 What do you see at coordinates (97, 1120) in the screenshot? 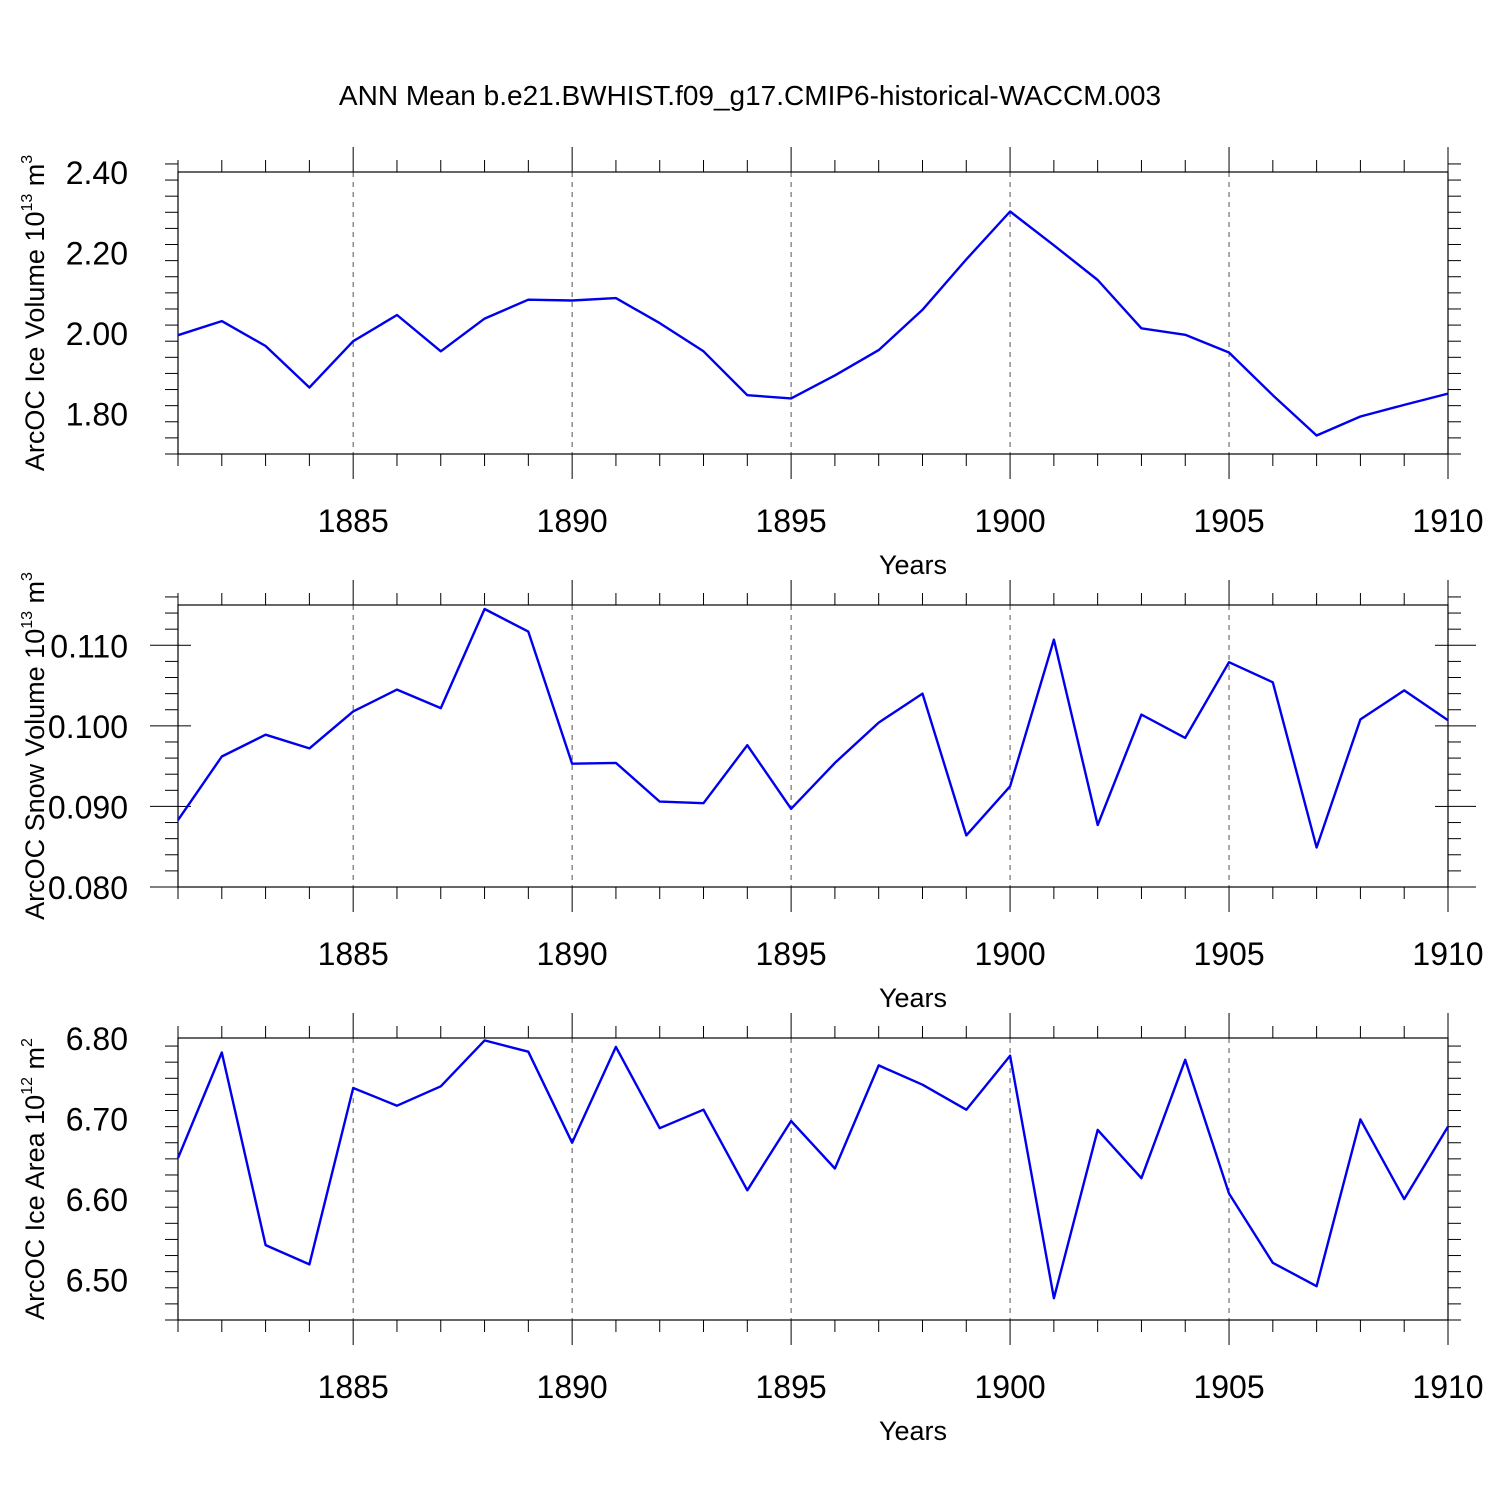
I see `y-tick-label-6.70: 6.70` at bounding box center [97, 1120].